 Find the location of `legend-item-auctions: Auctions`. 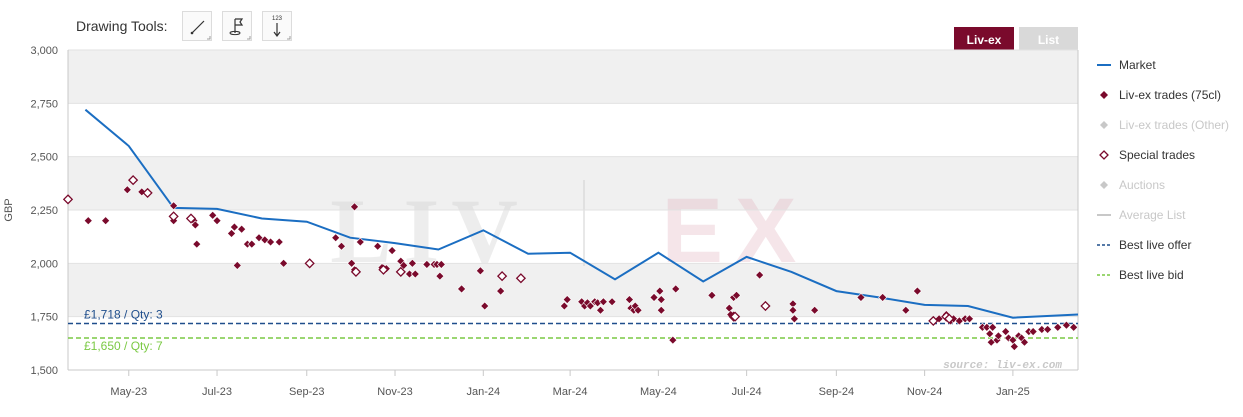

legend-item-auctions: Auctions is located at coordinates (1168, 185).